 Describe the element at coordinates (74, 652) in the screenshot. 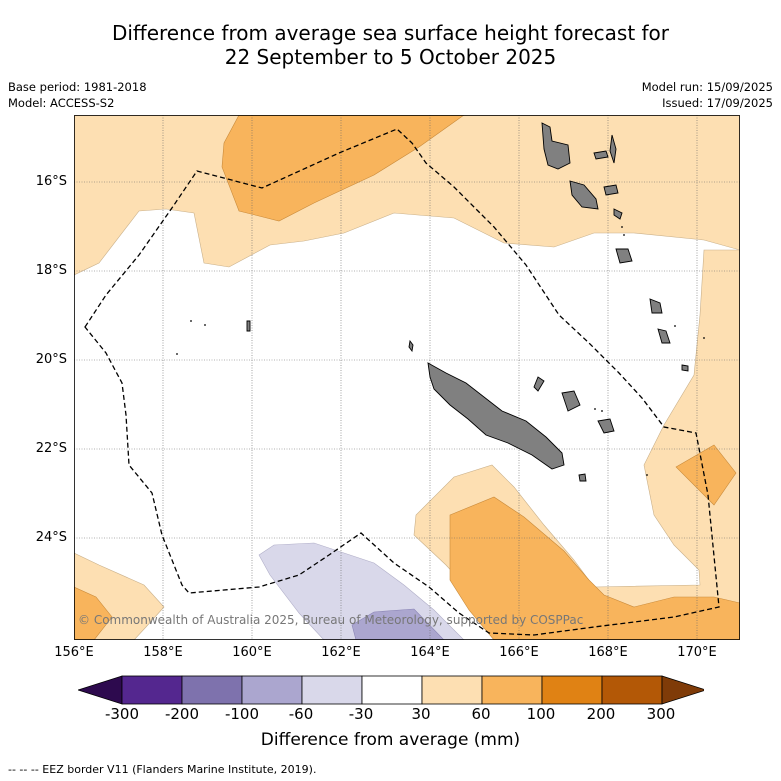

I see `lon-label-156e: 156°E` at that location.